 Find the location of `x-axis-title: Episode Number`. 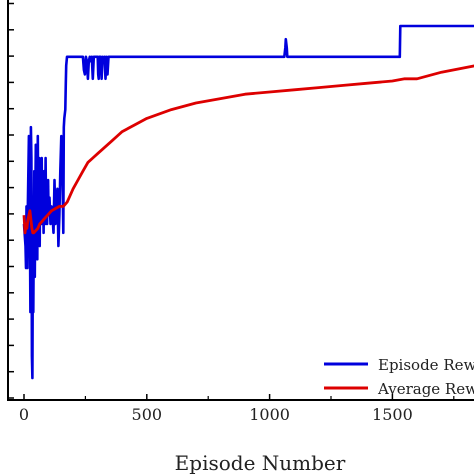

x-axis-title: Episode Number is located at coordinates (260, 462).